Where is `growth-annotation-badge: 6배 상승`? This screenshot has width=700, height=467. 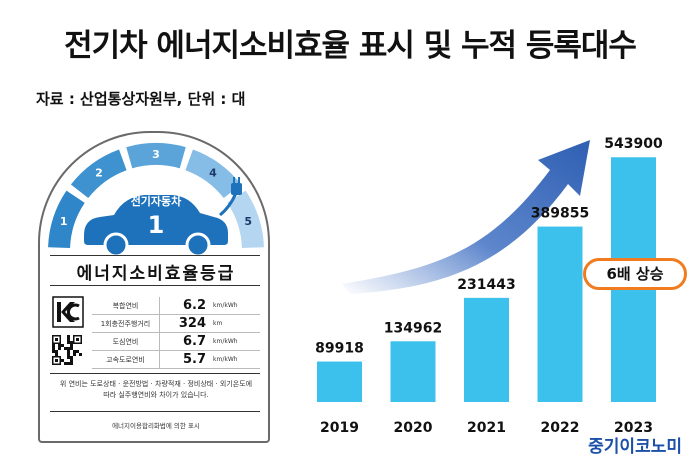
growth-annotation-badge: 6배 상승 is located at coordinates (635, 274).